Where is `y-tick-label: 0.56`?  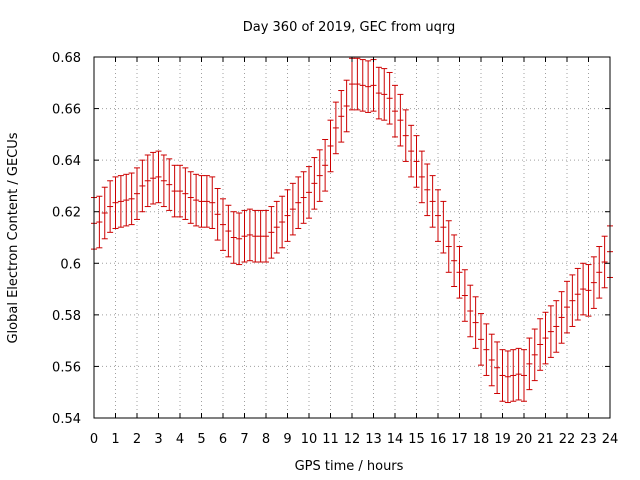 y-tick-label: 0.56 is located at coordinates (66, 367).